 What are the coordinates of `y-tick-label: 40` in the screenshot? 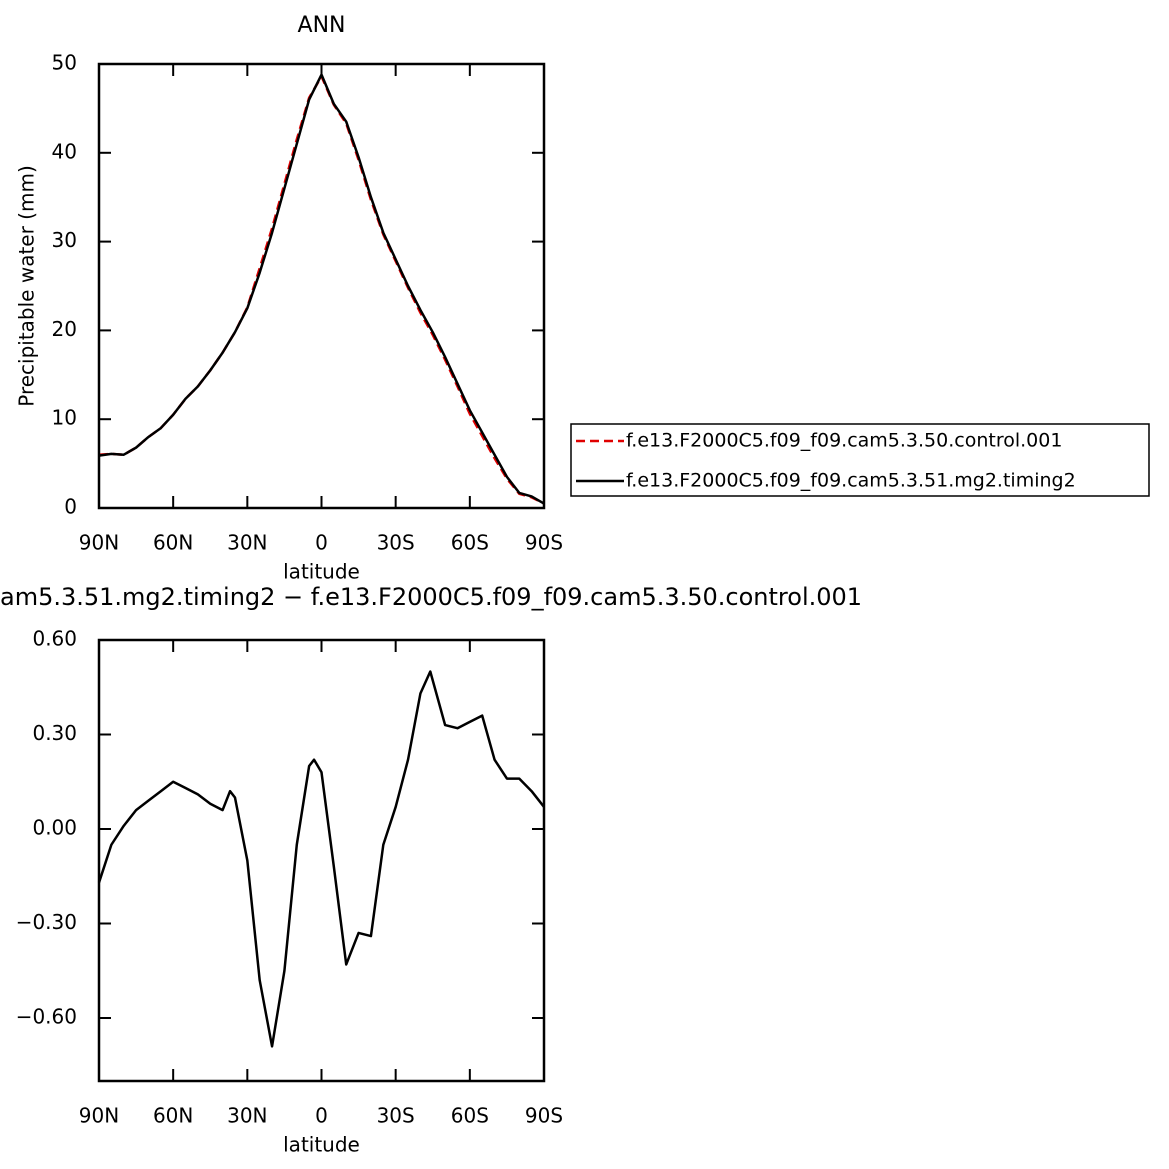 It's located at (64, 151).